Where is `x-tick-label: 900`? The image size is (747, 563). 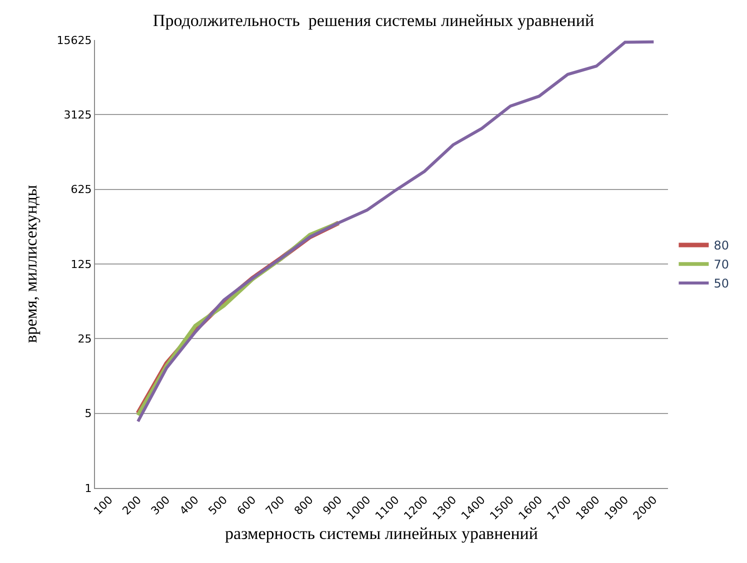
x-tick-label: 900 is located at coordinates (332, 506).